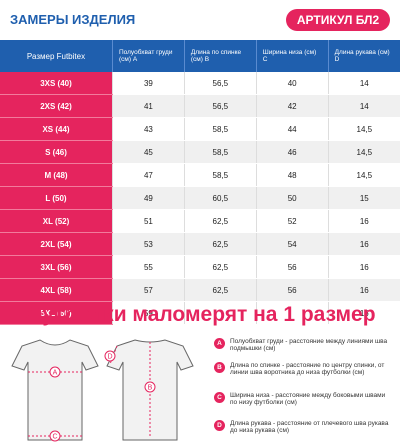  Describe the element at coordinates (219, 425) in the screenshot. I see `legend-letter: D` at that location.